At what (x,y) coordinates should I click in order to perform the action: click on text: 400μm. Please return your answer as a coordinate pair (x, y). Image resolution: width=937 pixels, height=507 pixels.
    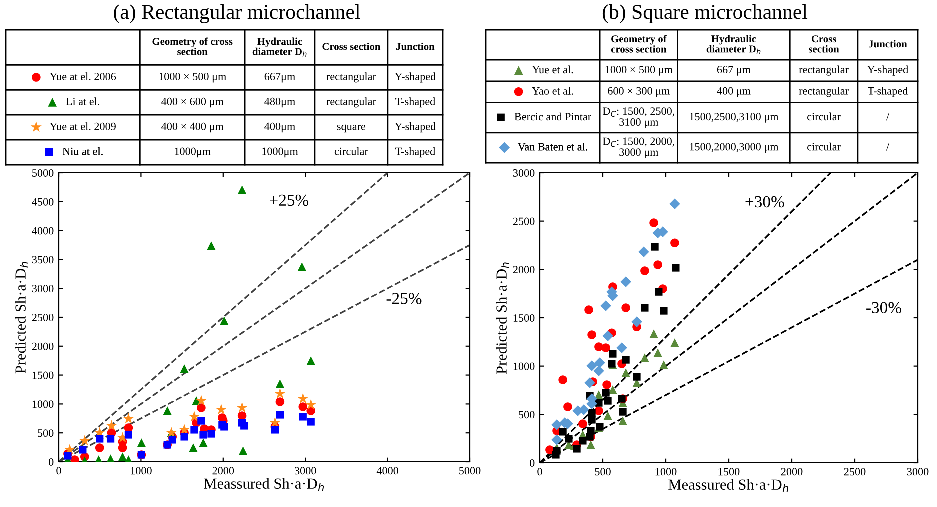
    Looking at the image, I should click on (280, 127).